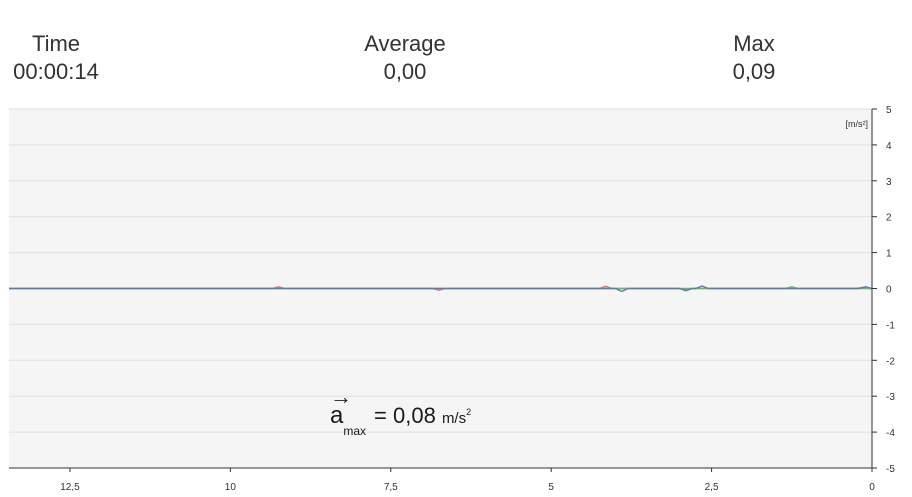 The width and height of the screenshot is (912, 497). I want to click on stat-max-value: 0,09, so click(754, 71).